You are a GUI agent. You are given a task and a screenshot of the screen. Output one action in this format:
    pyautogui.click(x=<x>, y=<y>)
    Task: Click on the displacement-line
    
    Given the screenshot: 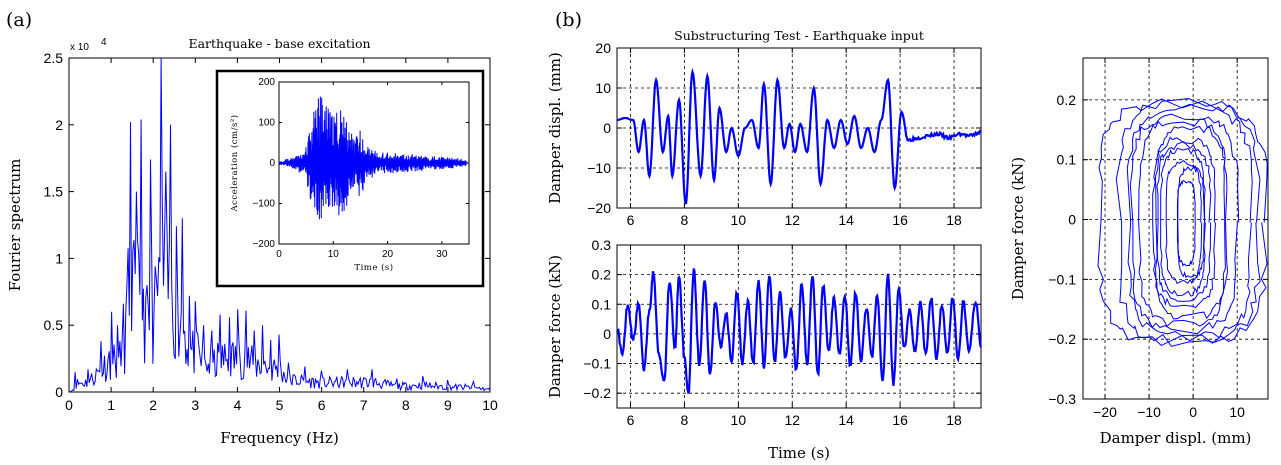 What is the action you would take?
    pyautogui.click(x=799, y=136)
    